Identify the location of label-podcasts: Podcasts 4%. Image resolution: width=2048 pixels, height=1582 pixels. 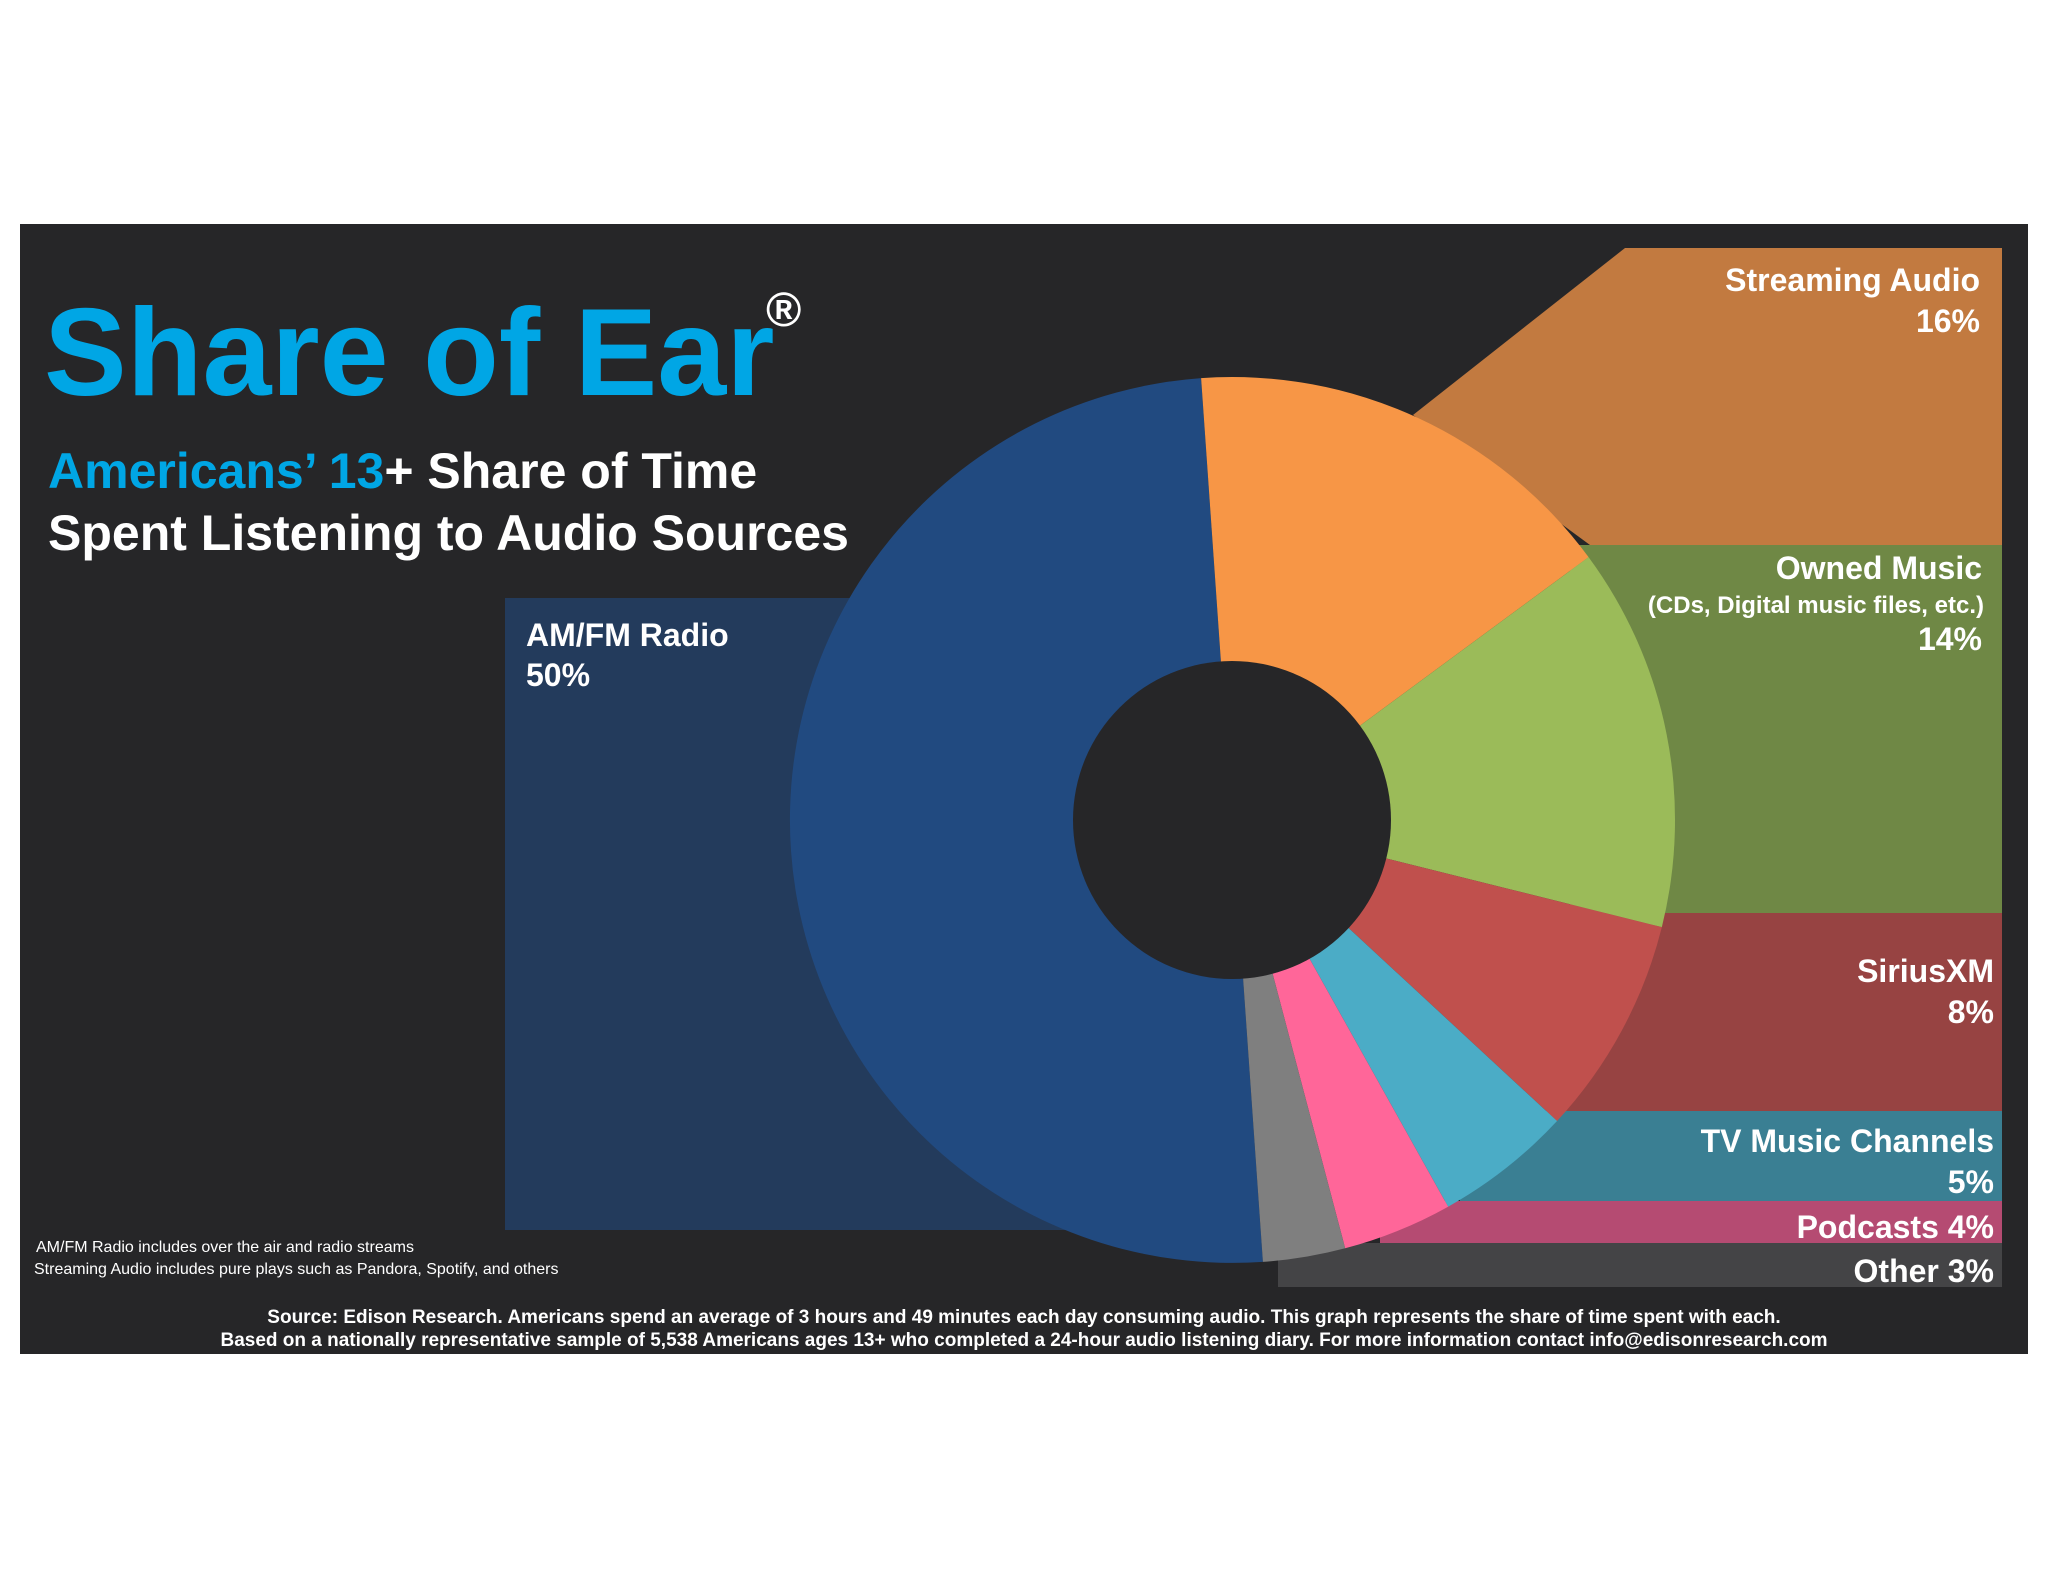
(1895, 1227).